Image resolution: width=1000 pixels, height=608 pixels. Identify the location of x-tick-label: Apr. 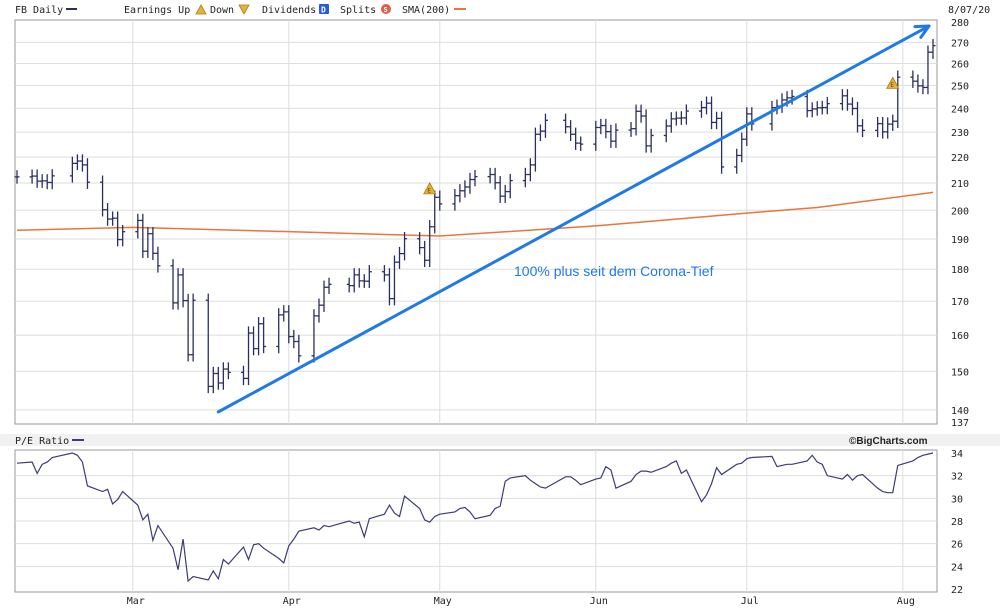
(292, 601).